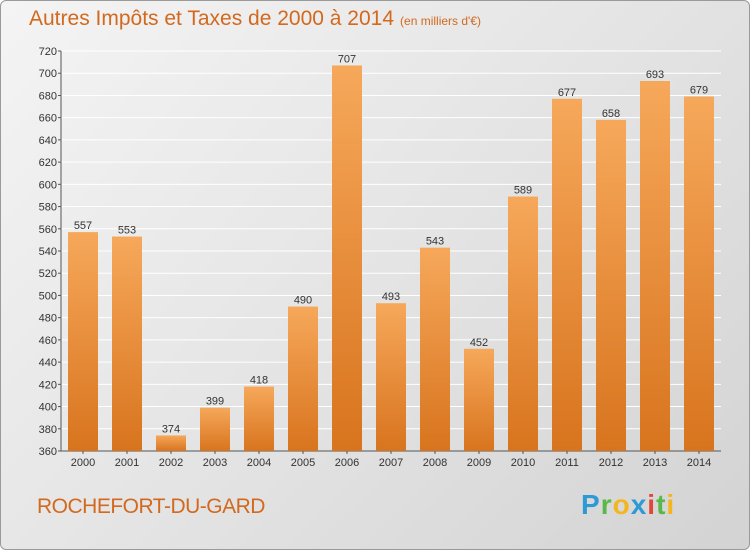 The height and width of the screenshot is (550, 750). Describe the element at coordinates (621, 504) in the screenshot. I see `logo-letter: o` at that location.